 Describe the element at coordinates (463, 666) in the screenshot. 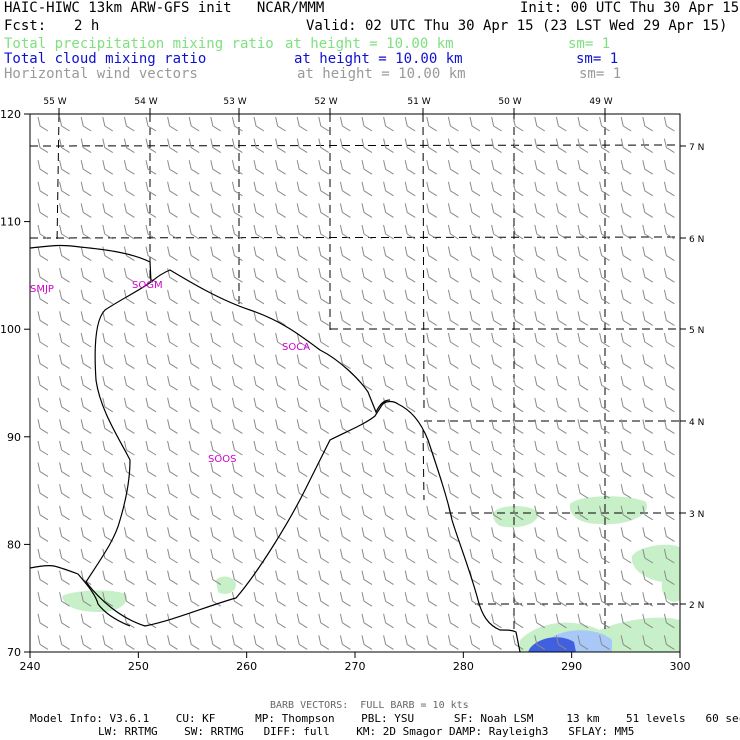

I see `x-tick-label: 280` at that location.